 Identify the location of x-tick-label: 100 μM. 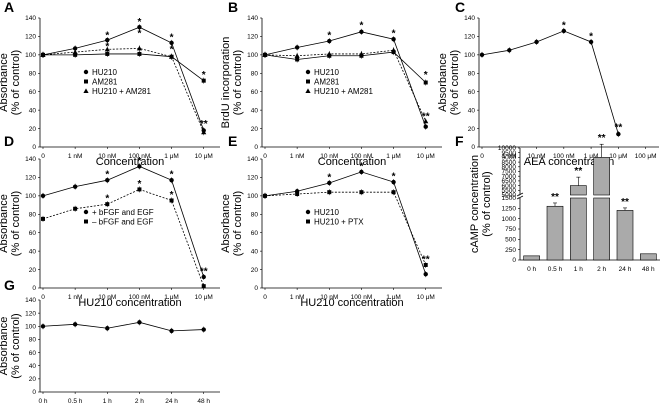
(646, 156).